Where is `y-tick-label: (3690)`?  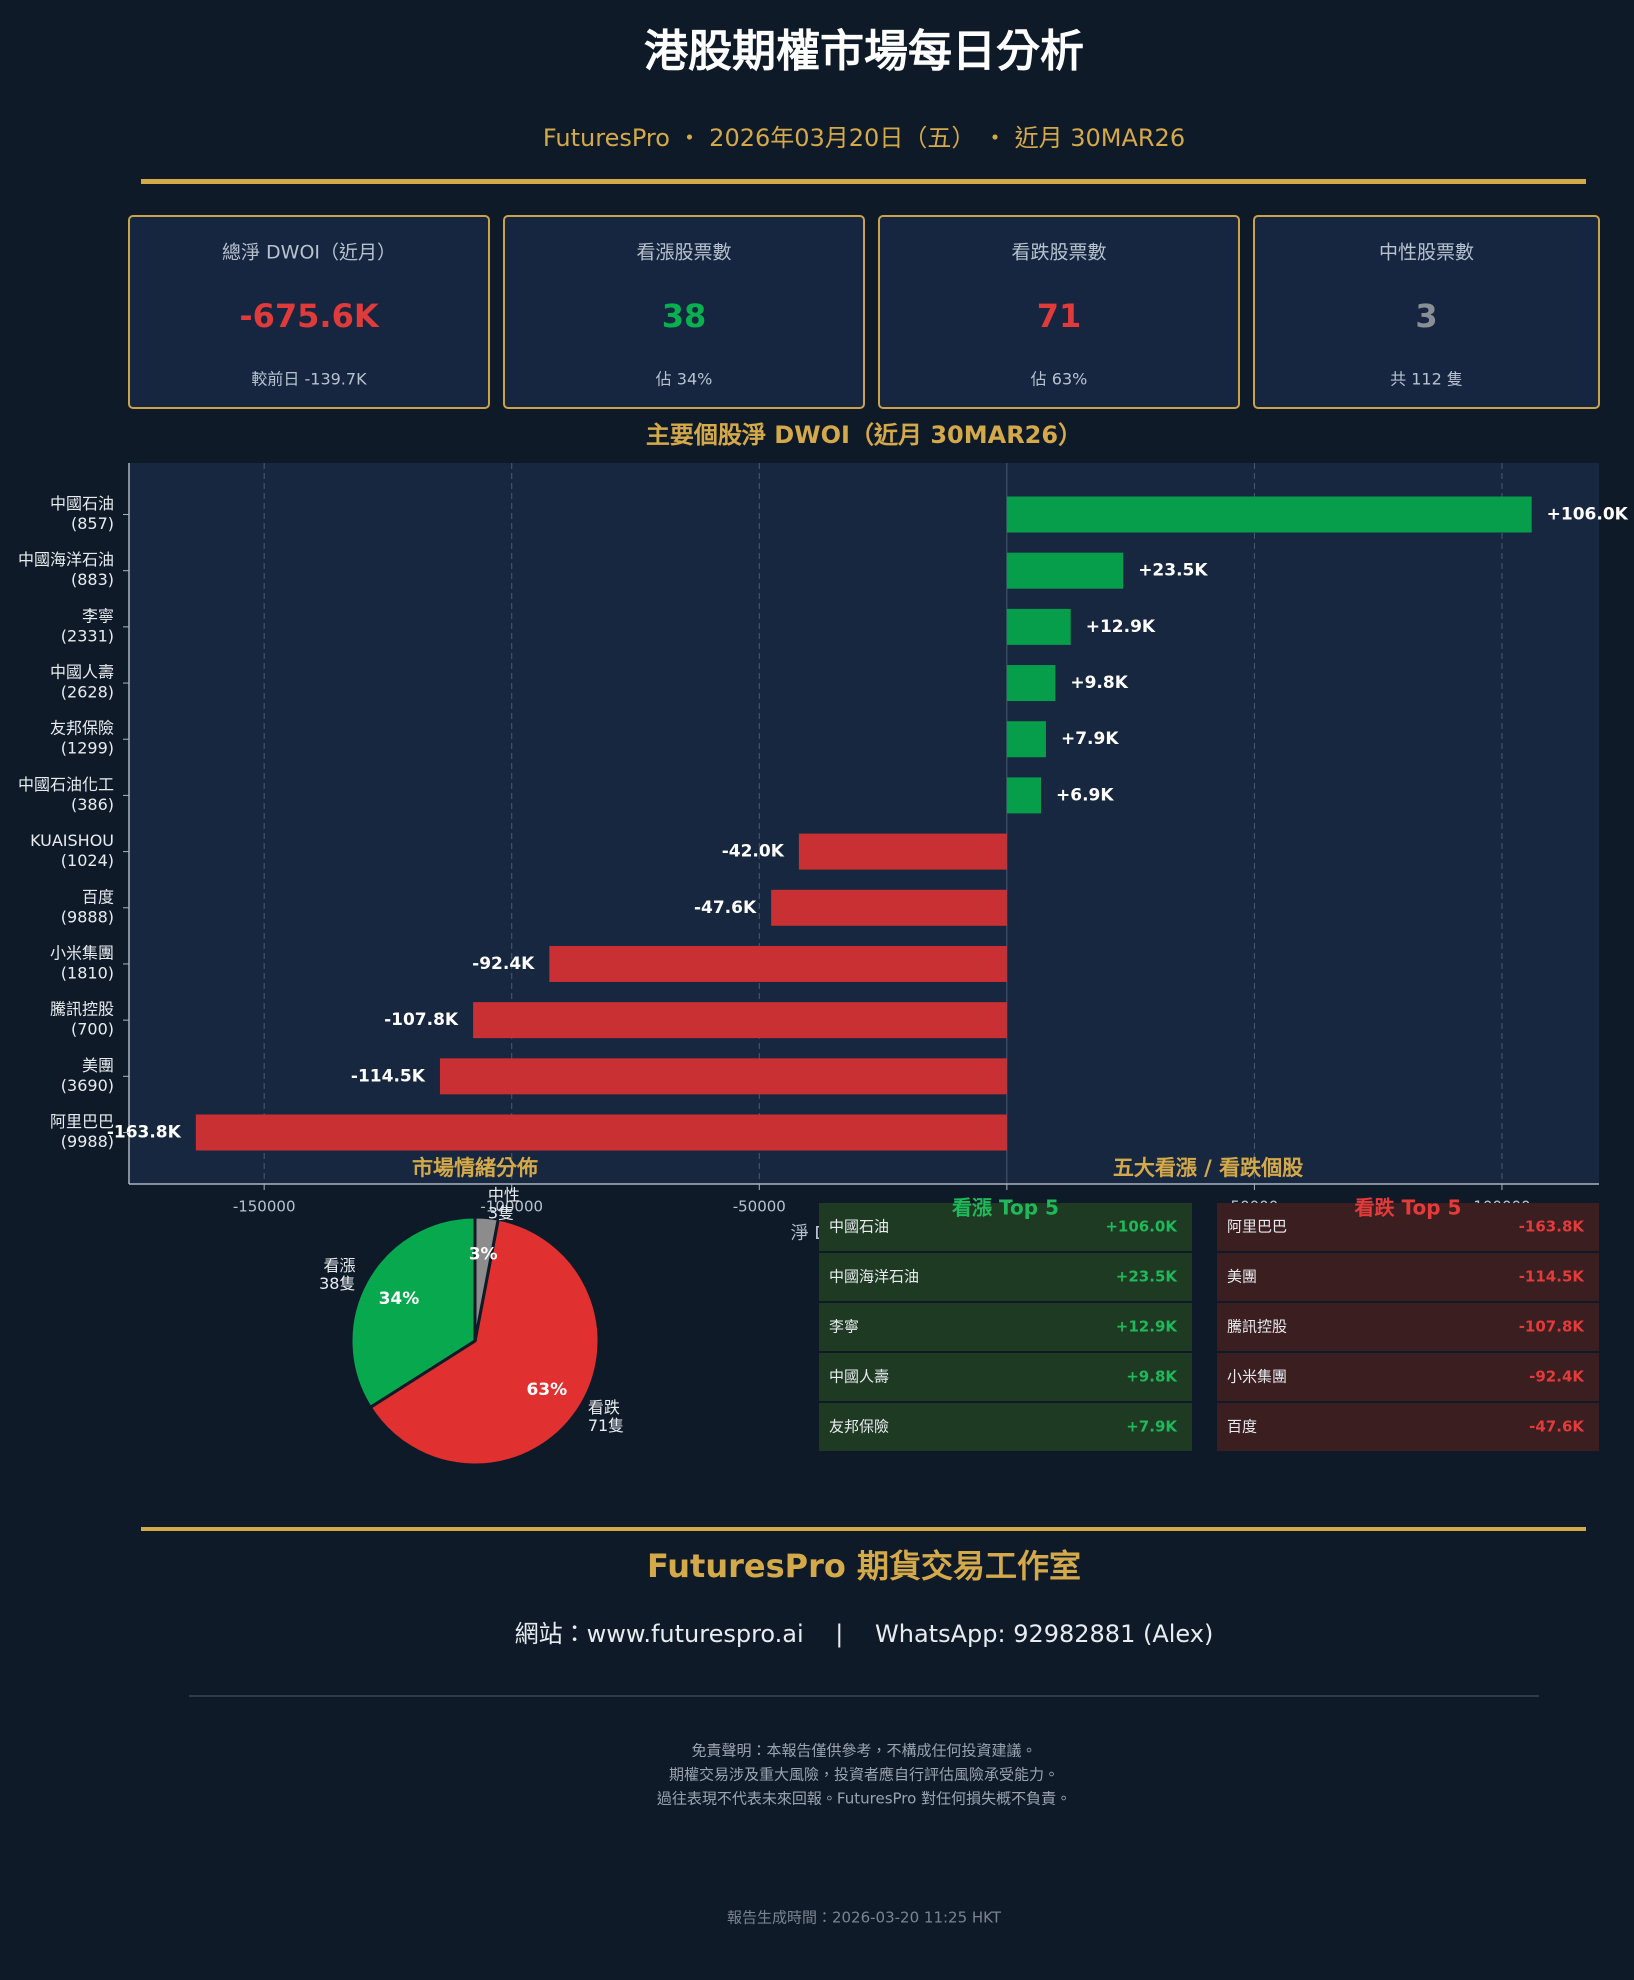 y-tick-label: (3690) is located at coordinates (87, 1085).